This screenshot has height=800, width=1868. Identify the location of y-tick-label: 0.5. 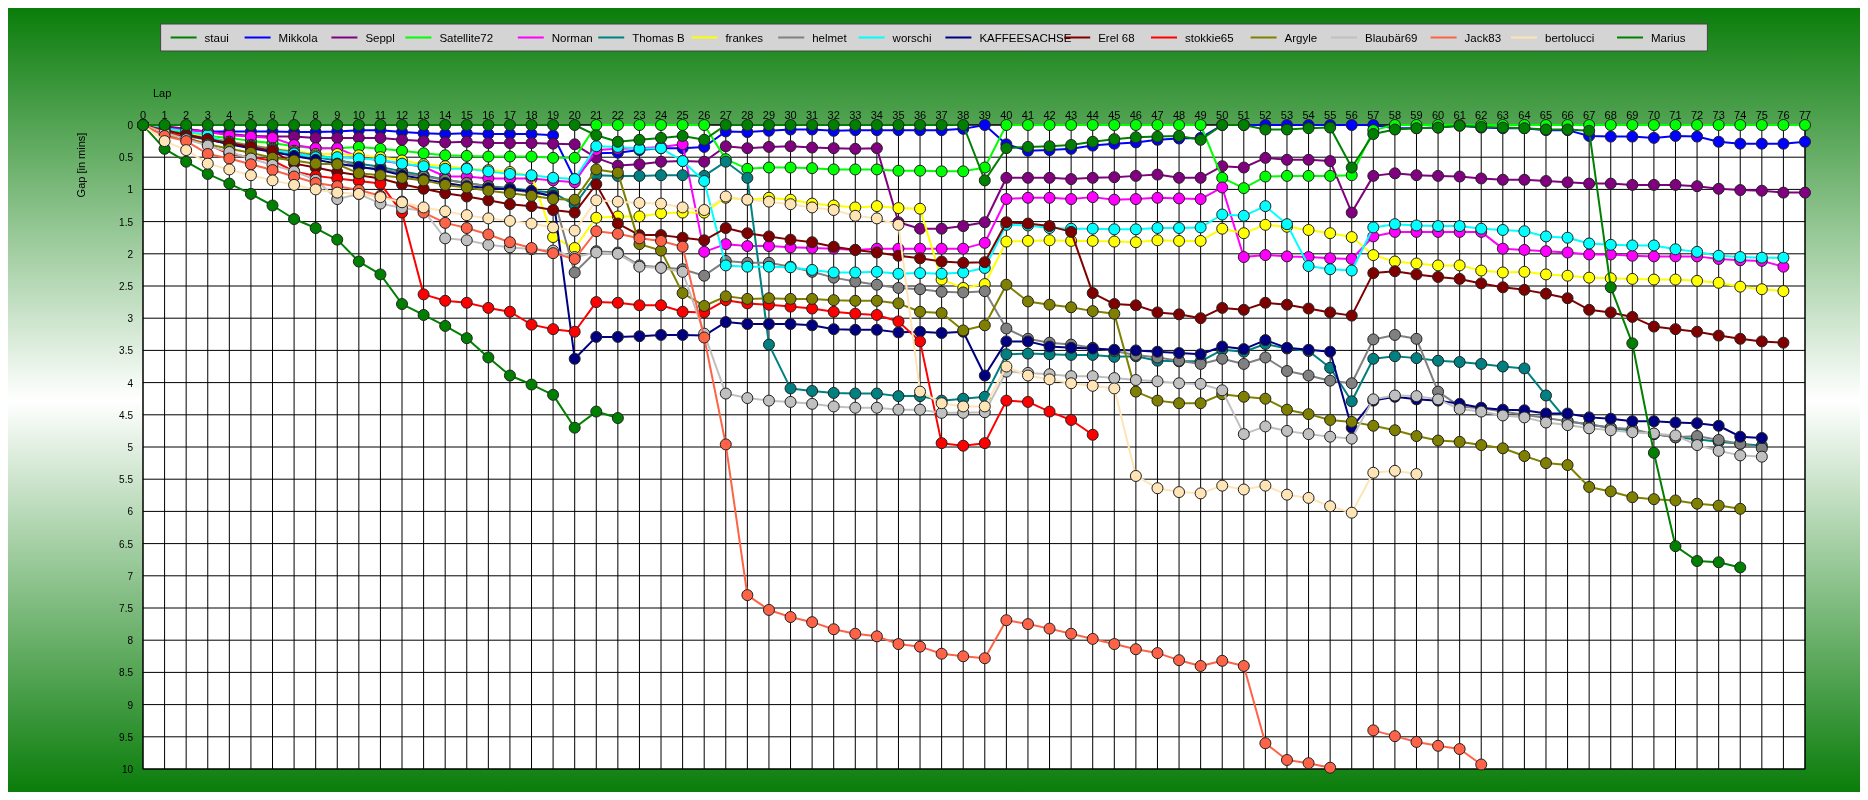
(126, 158).